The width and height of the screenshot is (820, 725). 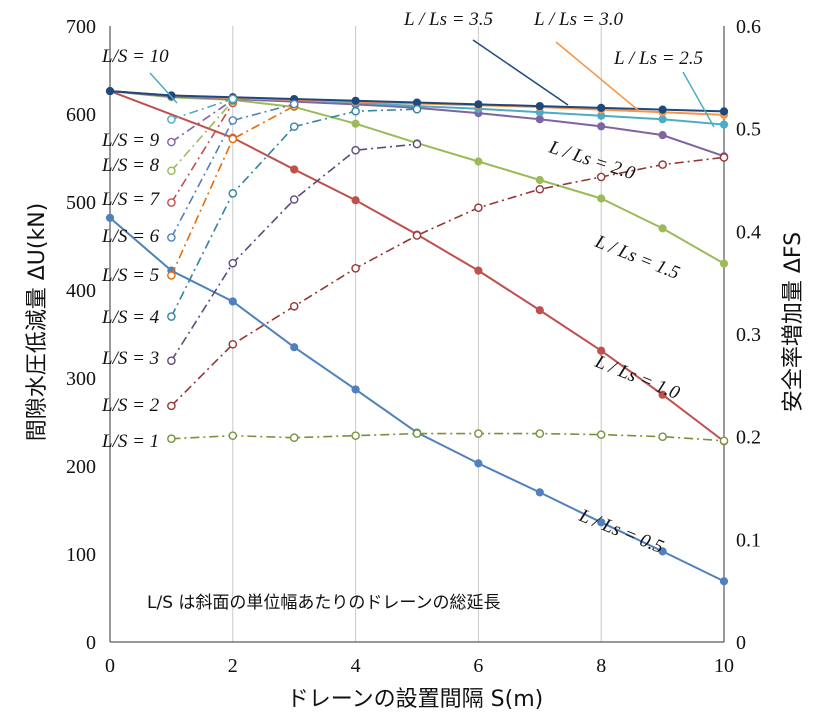 I want to click on y-left-tick-label: 700, so click(x=81, y=27).